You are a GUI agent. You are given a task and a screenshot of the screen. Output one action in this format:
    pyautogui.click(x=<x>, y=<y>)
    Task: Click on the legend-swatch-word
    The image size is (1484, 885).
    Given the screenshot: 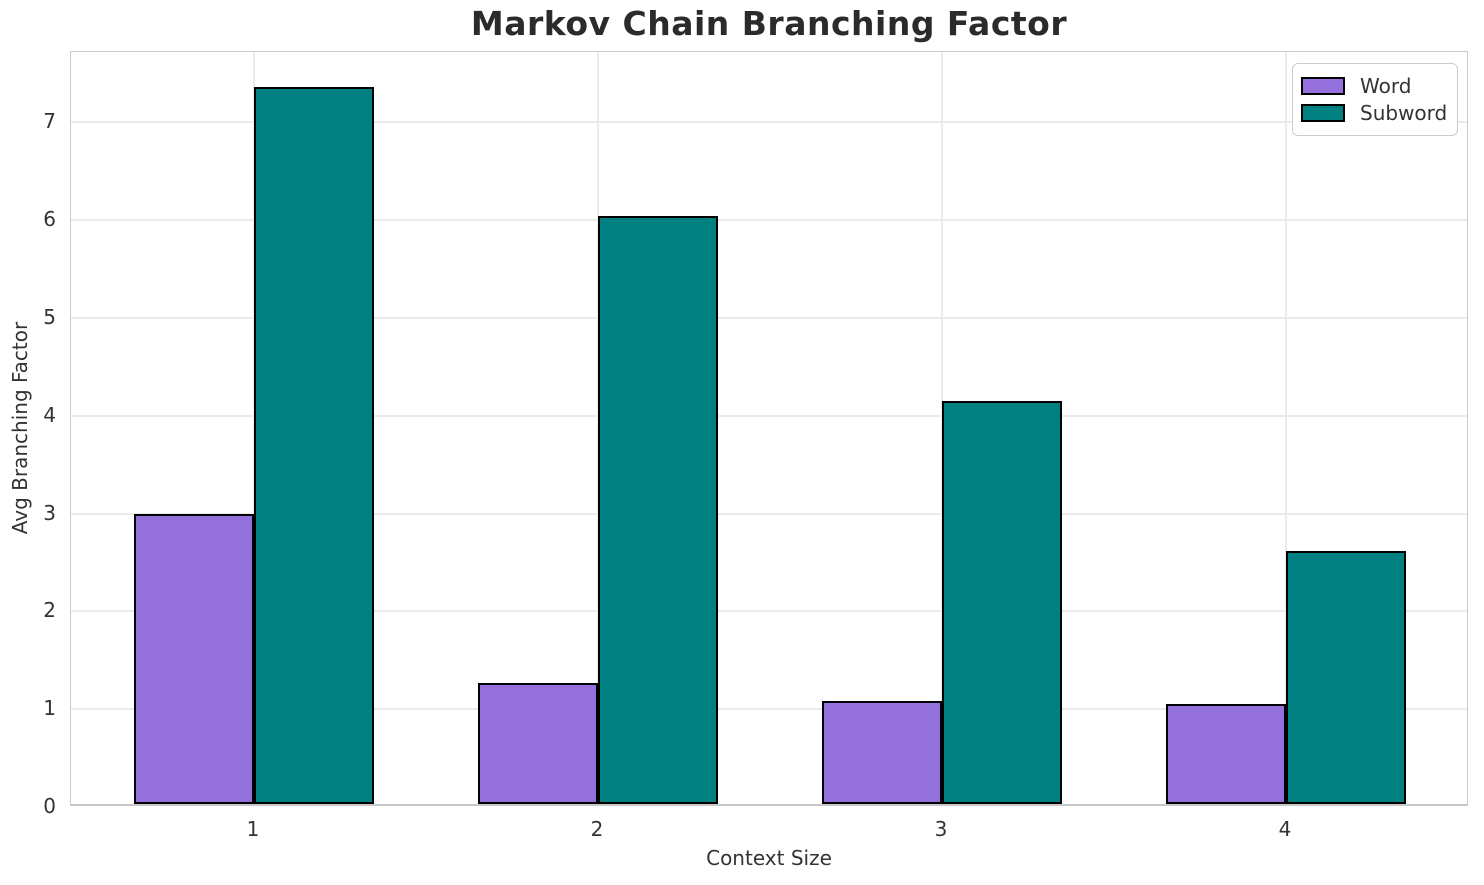 What is the action you would take?
    pyautogui.click(x=1323, y=86)
    